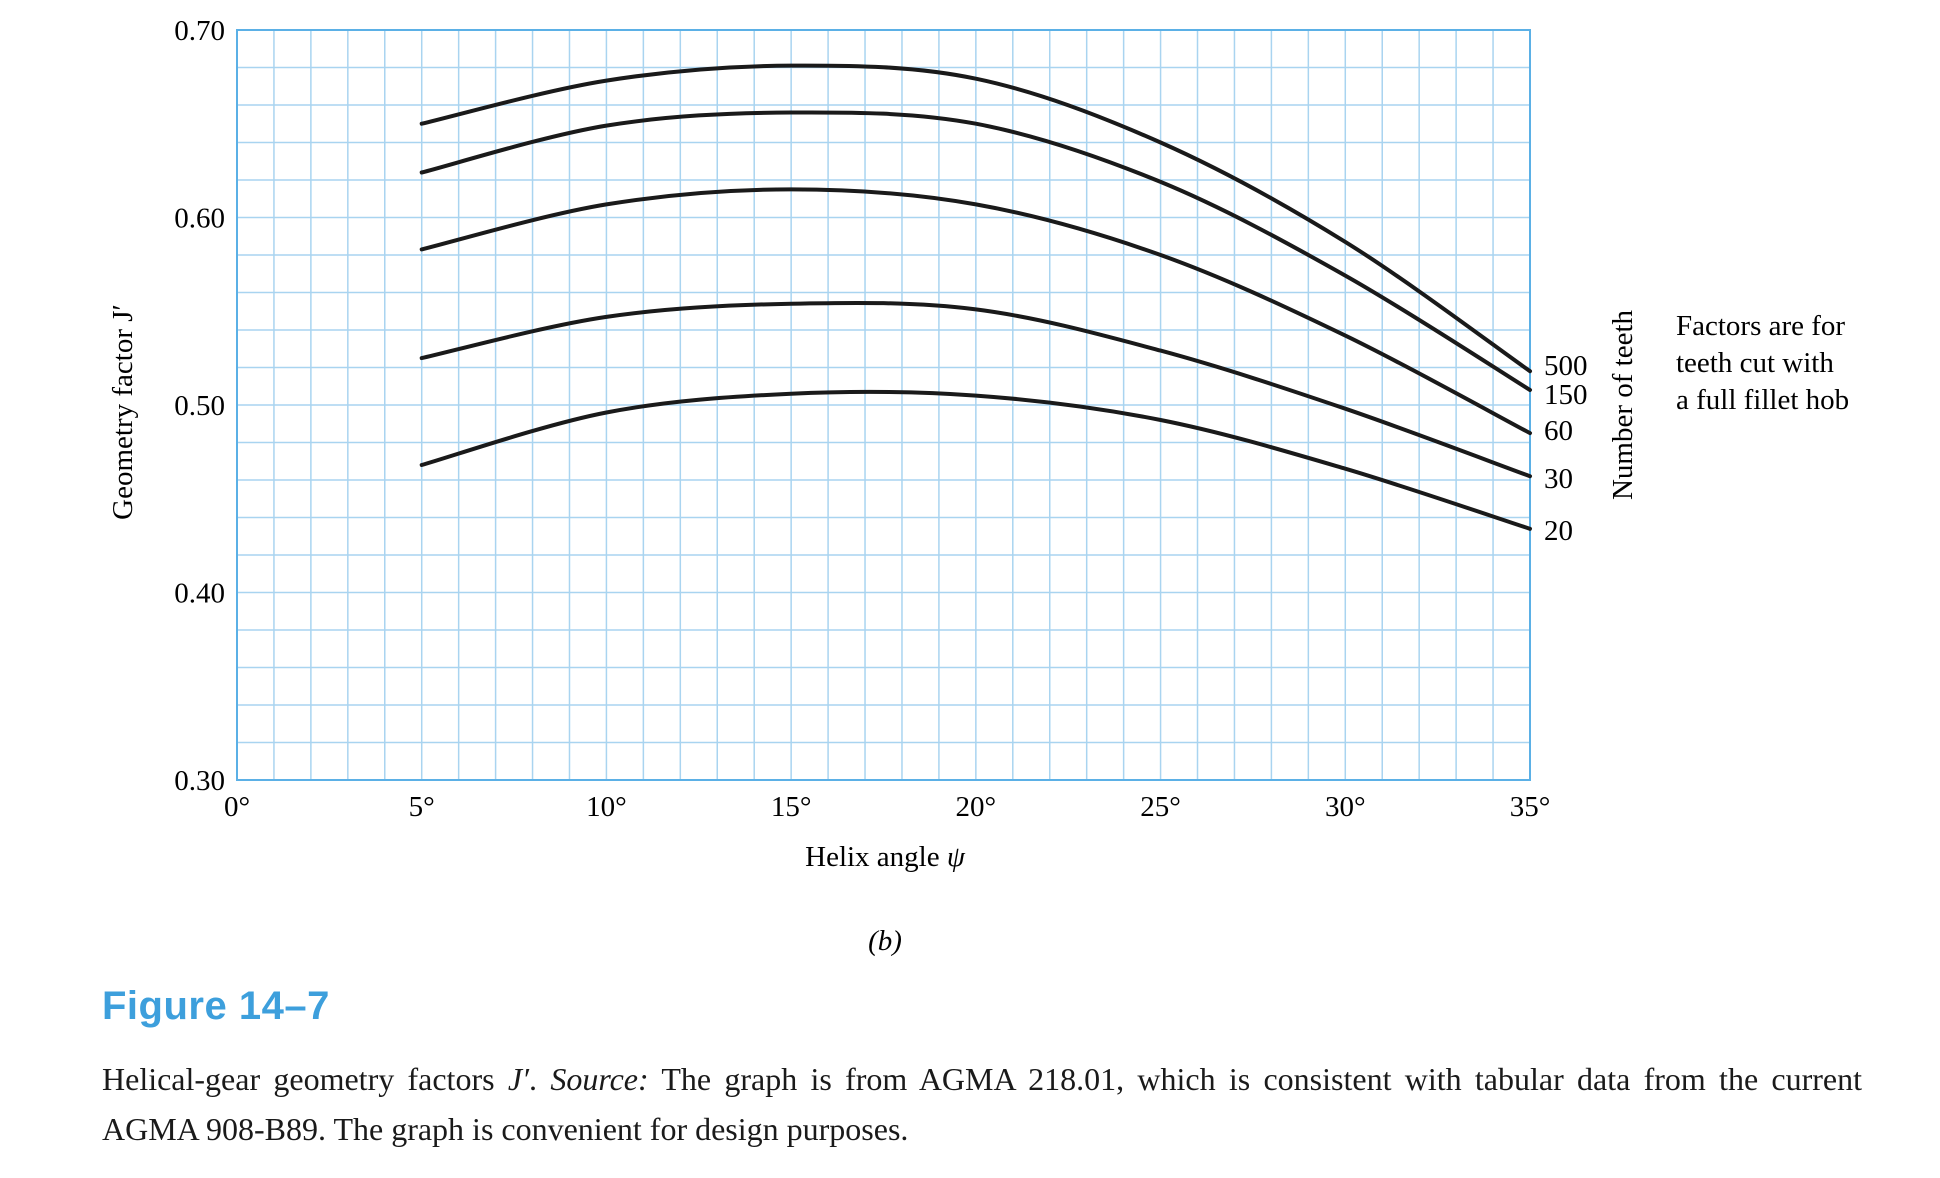 This screenshot has height=1178, width=1940. I want to click on y-axis-label: Geometry factor J′, so click(123, 412).